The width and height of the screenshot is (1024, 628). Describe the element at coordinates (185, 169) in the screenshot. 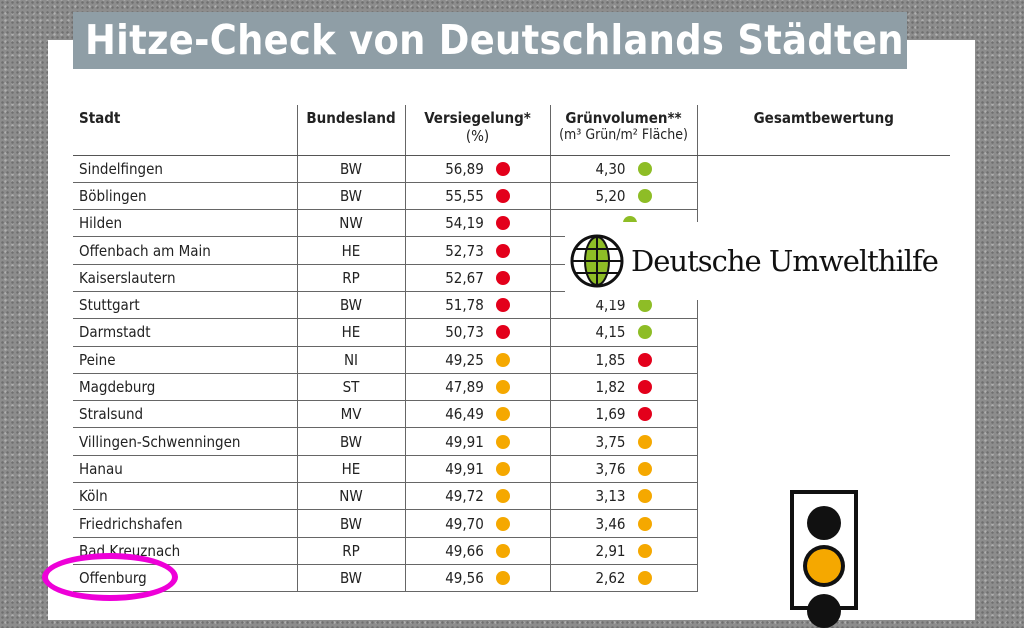

I see `cell-stadt: Sindelfingen` at that location.